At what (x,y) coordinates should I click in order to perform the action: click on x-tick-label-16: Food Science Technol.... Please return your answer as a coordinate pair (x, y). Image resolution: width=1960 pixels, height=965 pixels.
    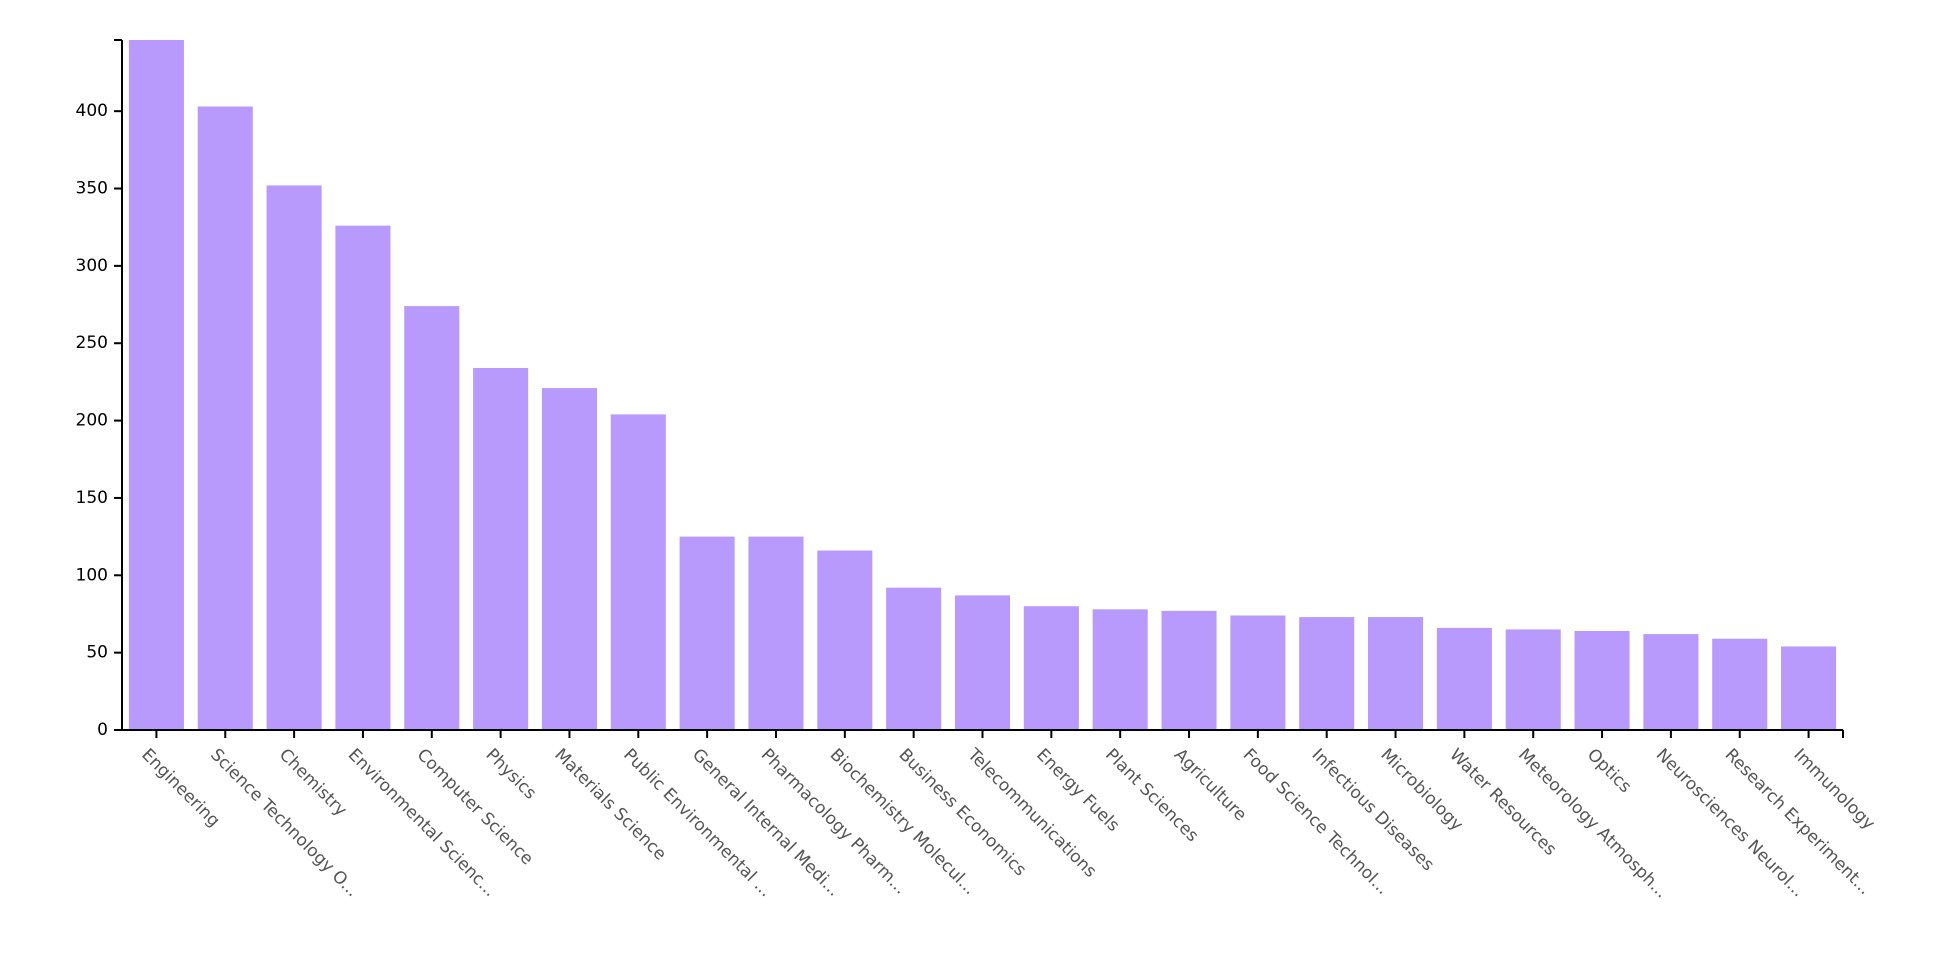
    Looking at the image, I should click on (1316, 822).